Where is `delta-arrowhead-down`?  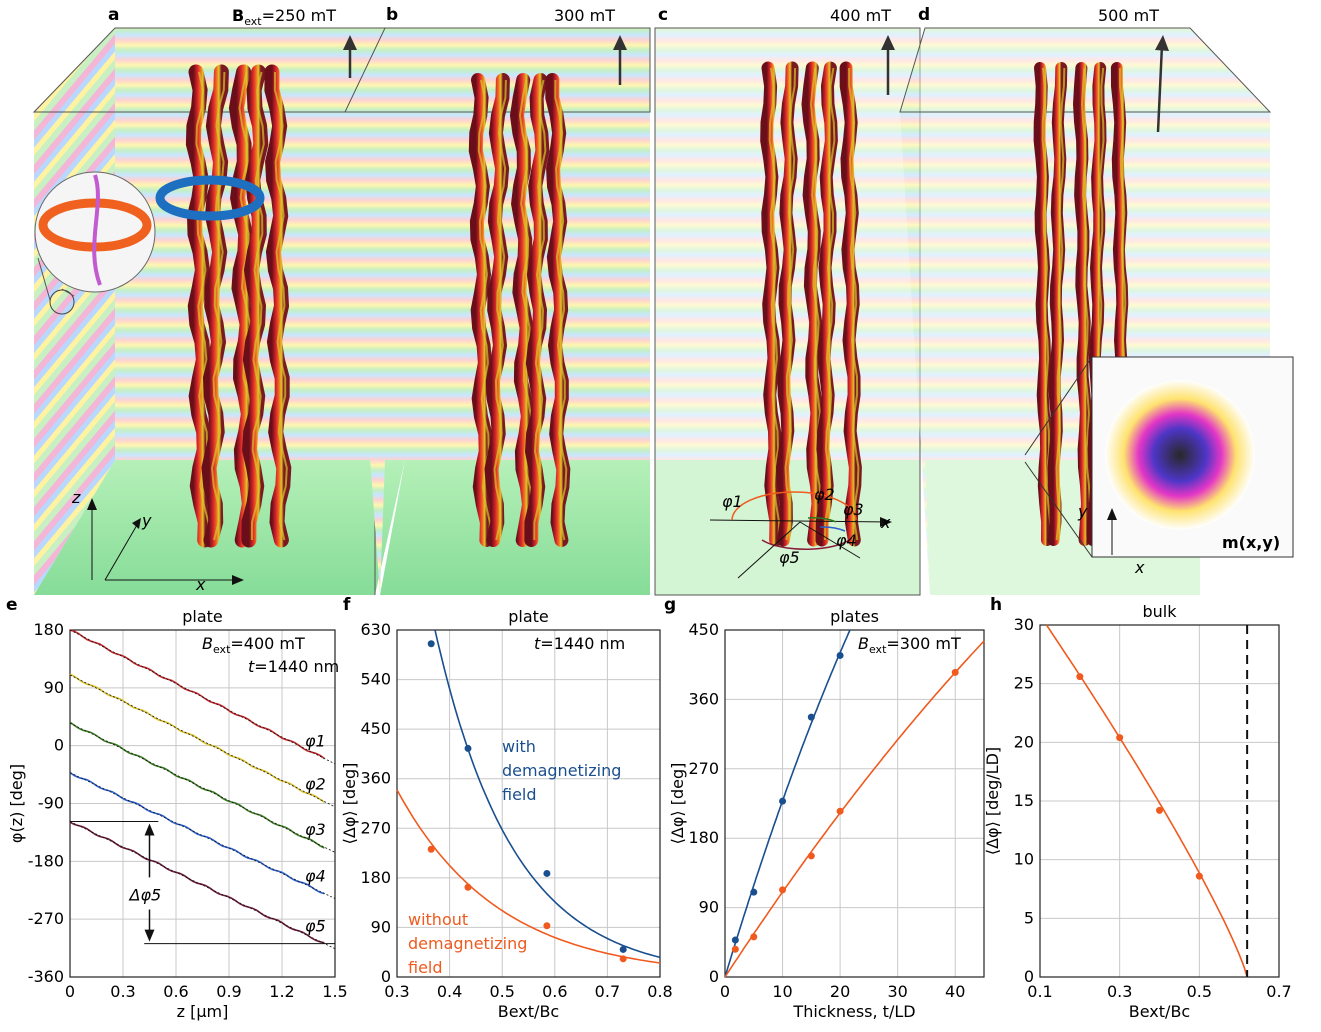 delta-arrowhead-down is located at coordinates (149, 935).